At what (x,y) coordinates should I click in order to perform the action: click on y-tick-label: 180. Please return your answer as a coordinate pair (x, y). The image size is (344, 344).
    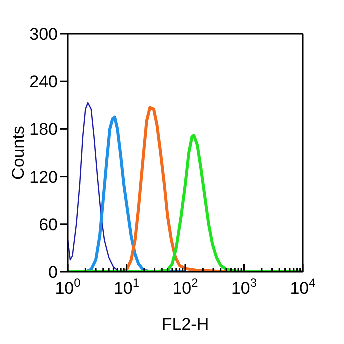
    Looking at the image, I should click on (44, 130).